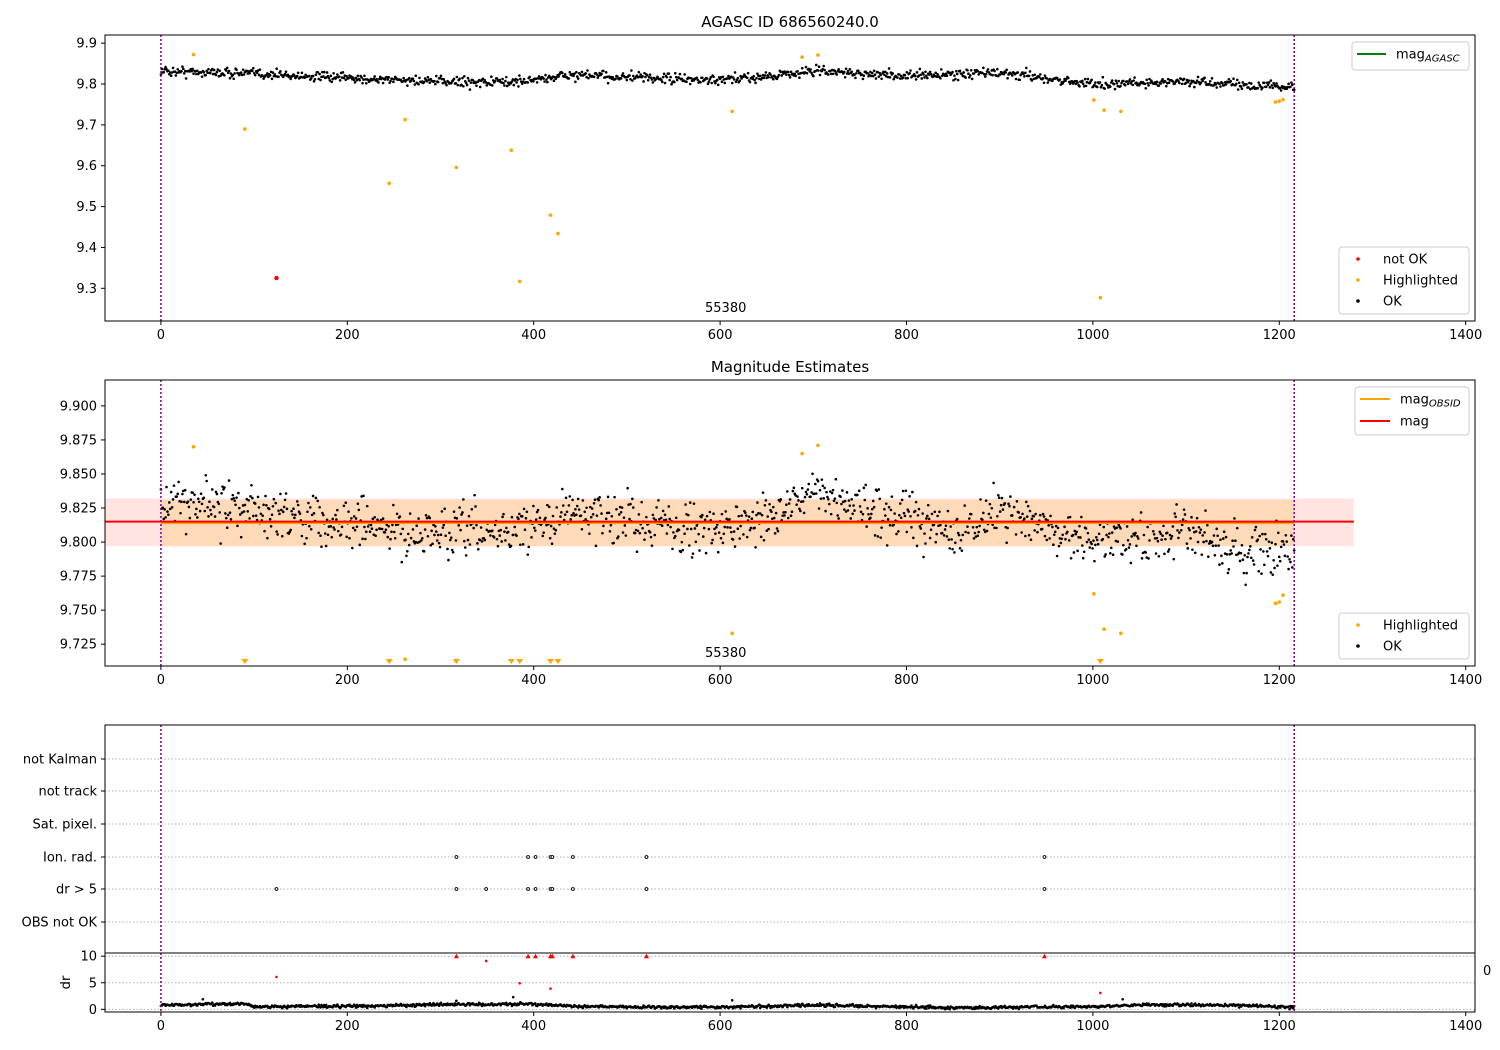 This screenshot has height=1050, width=1500. I want to click on flags-flag-marker, so click(646, 889).